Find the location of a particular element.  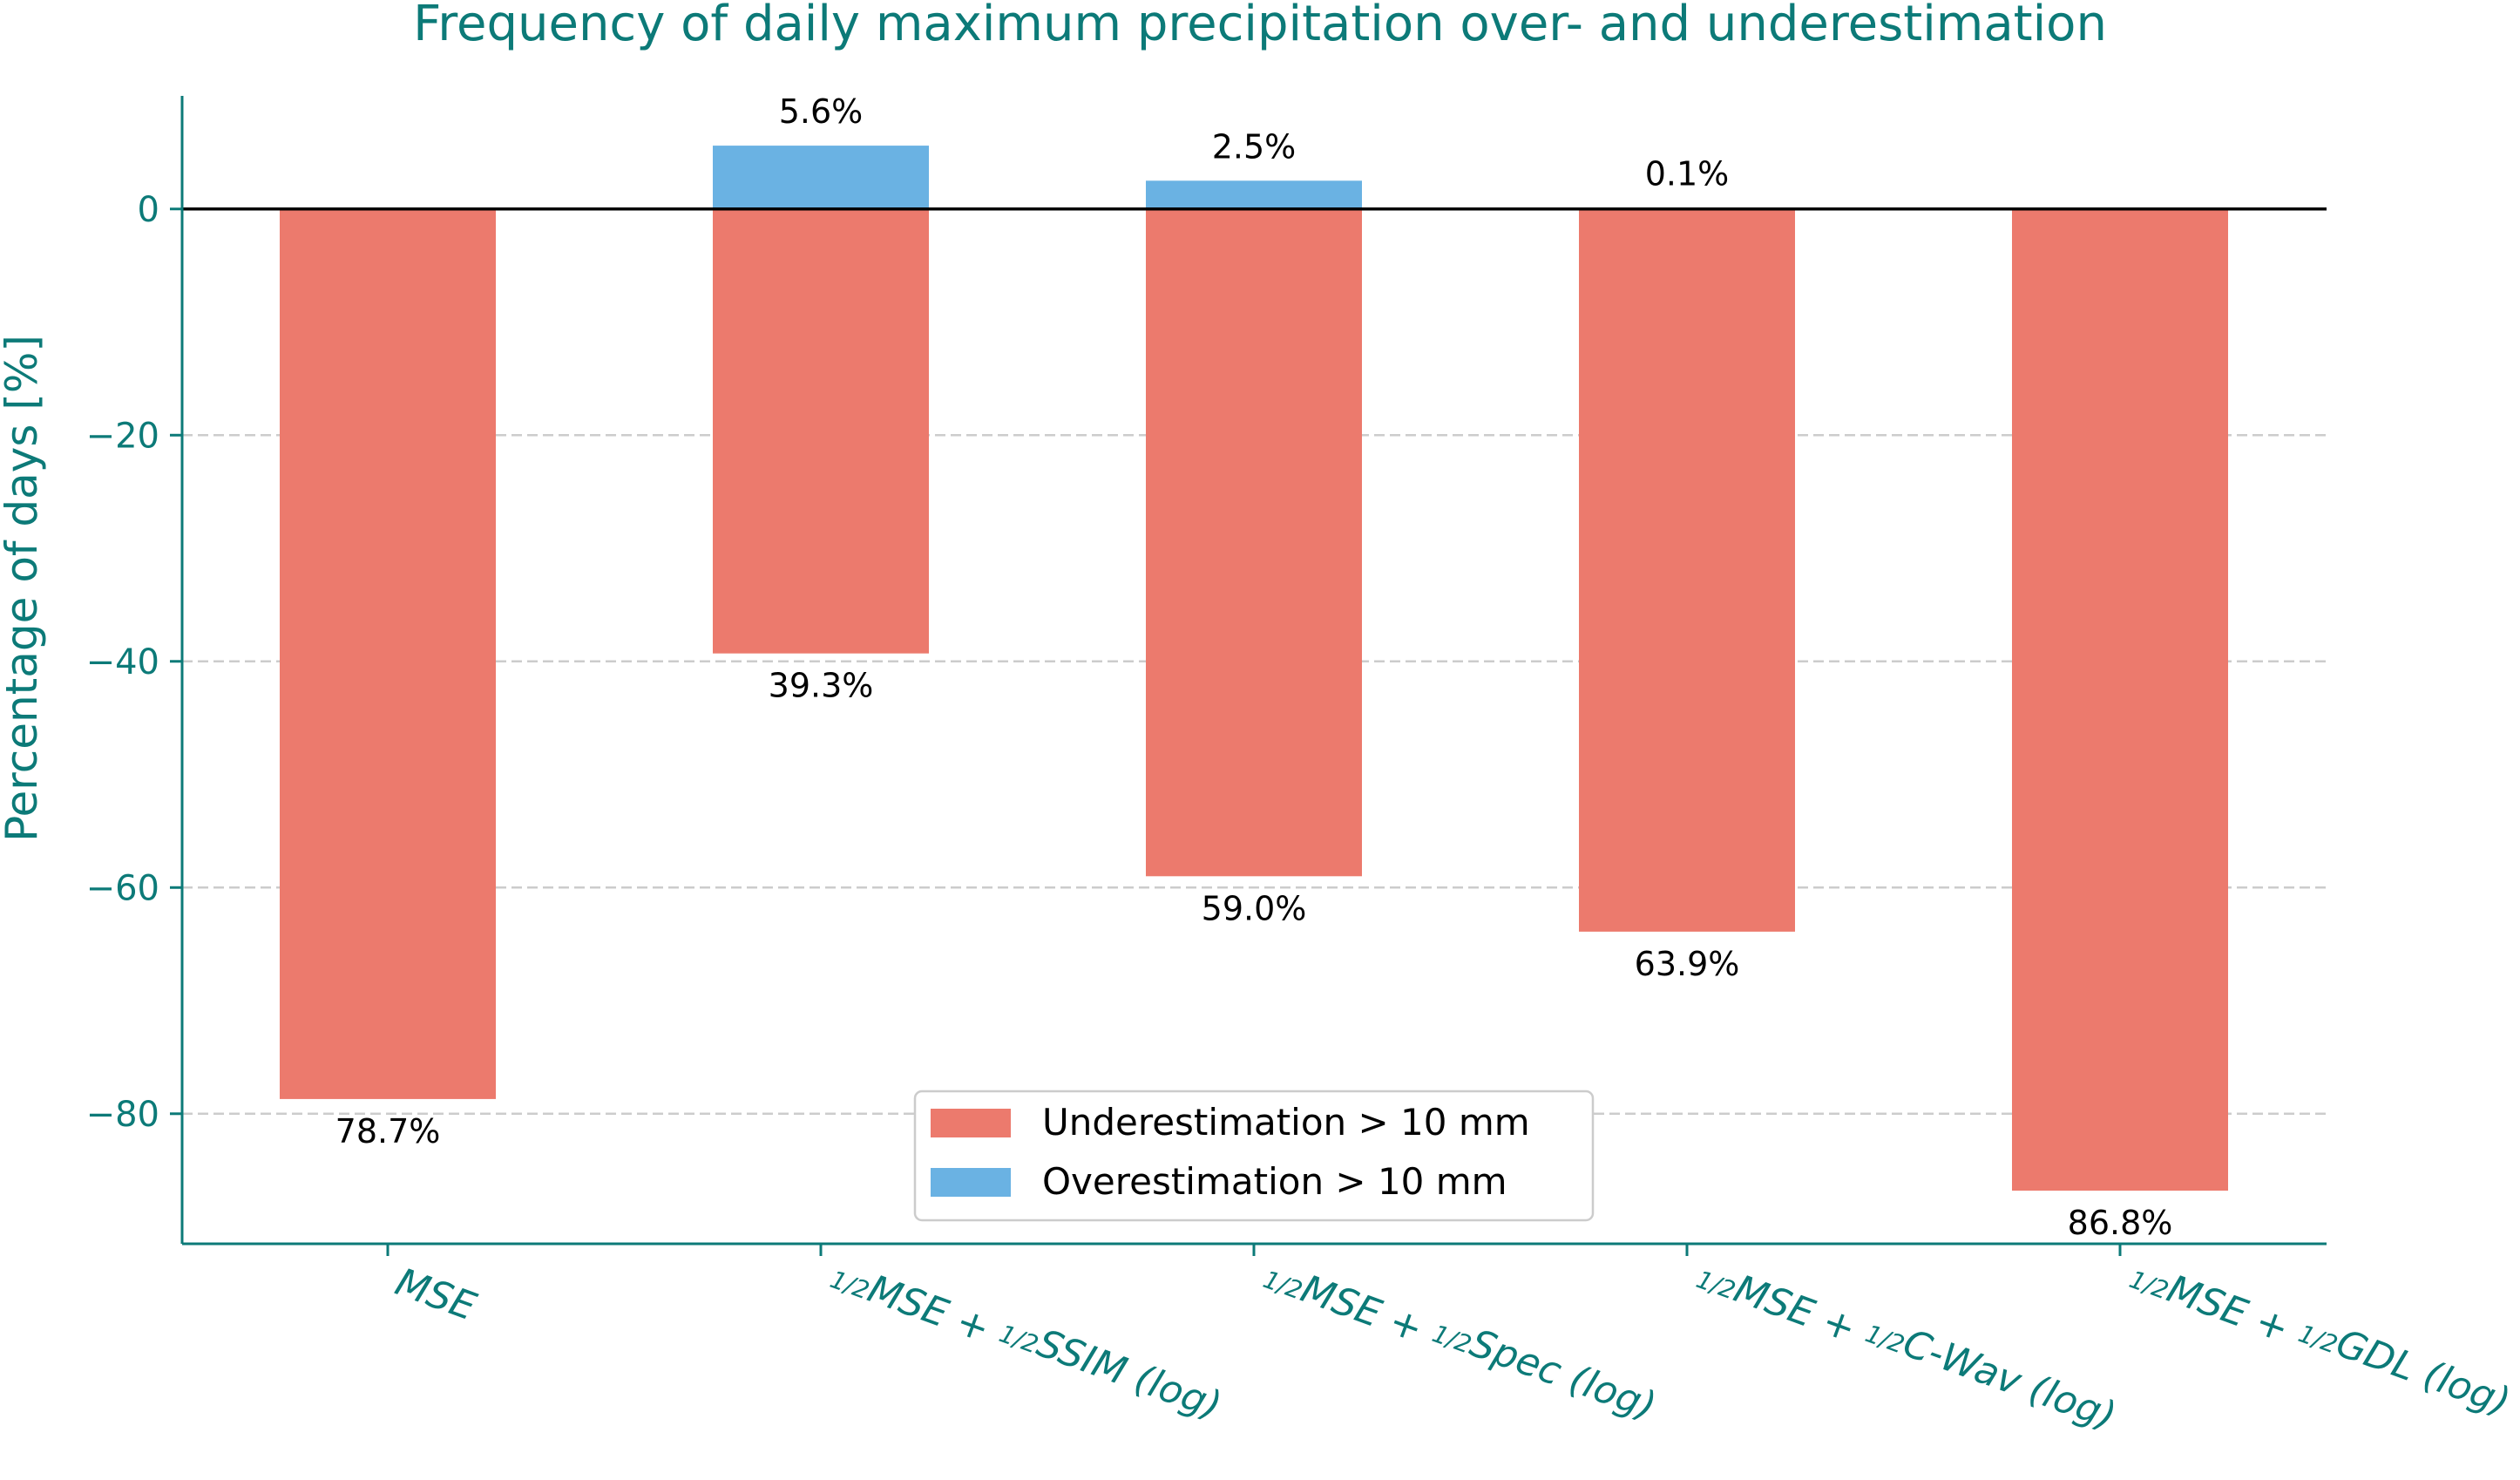

value-label: 5.6% is located at coordinates (821, 111).